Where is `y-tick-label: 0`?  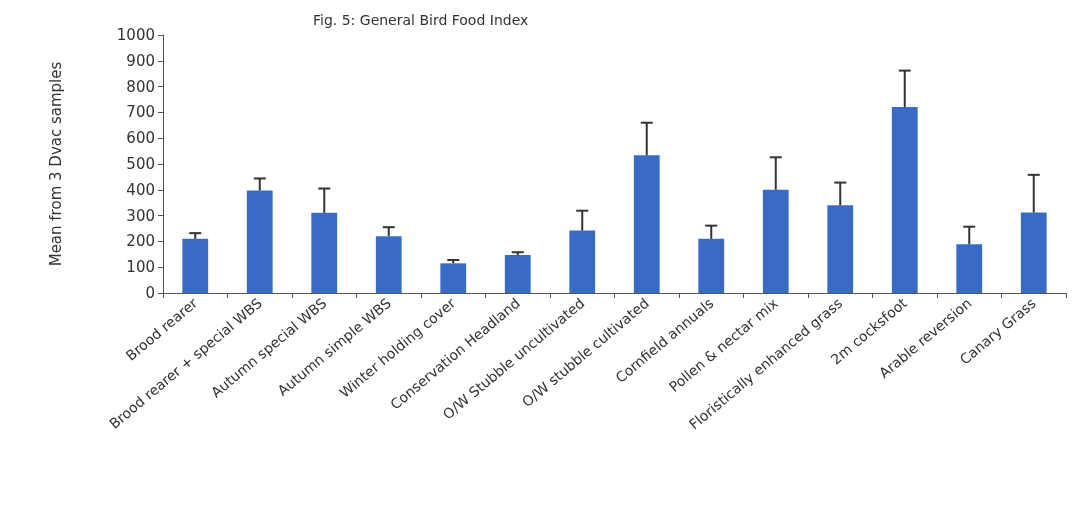
y-tick-label: 0 is located at coordinates (150, 293).